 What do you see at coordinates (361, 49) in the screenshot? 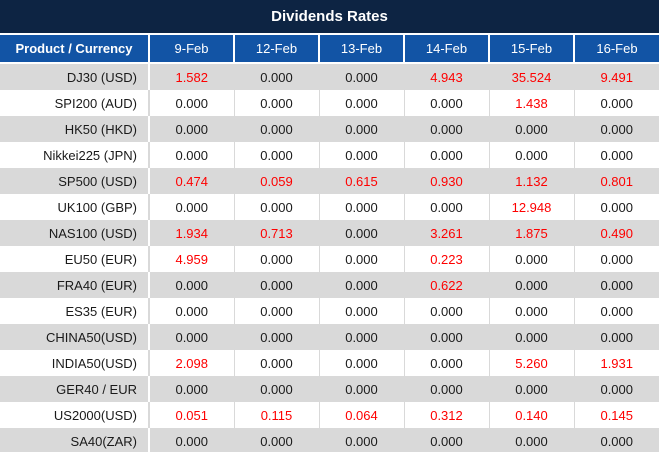
I see `column-header-date: 13-Feb` at bounding box center [361, 49].